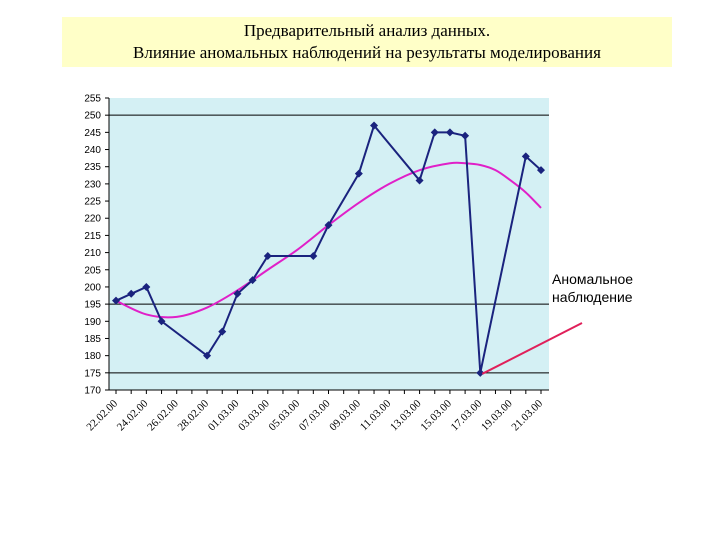  I want to click on x-tick-label: 19.03.00, so click(497, 415).